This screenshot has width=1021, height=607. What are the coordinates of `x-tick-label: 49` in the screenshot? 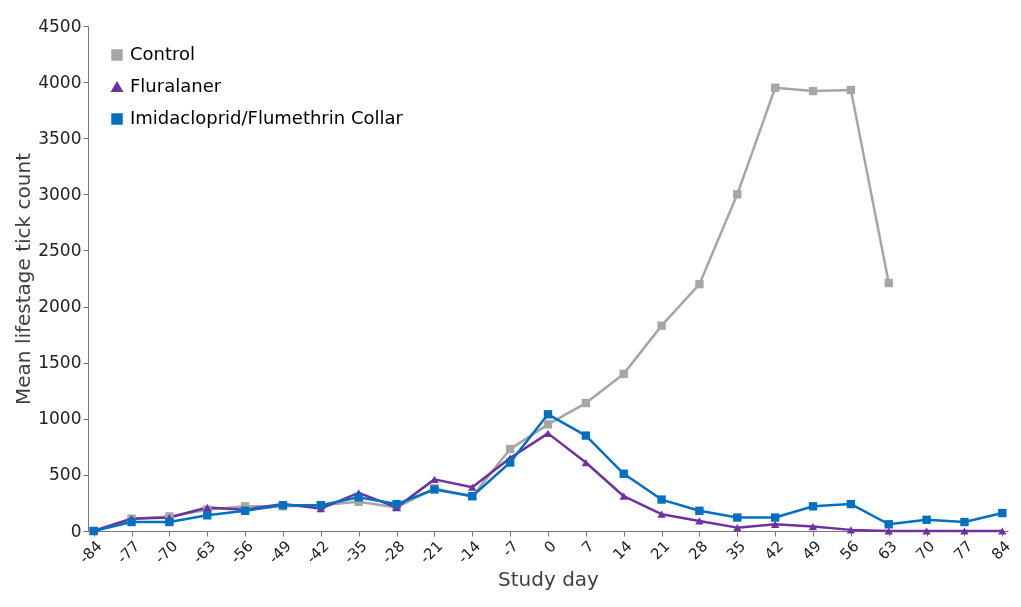 It's located at (811, 550).